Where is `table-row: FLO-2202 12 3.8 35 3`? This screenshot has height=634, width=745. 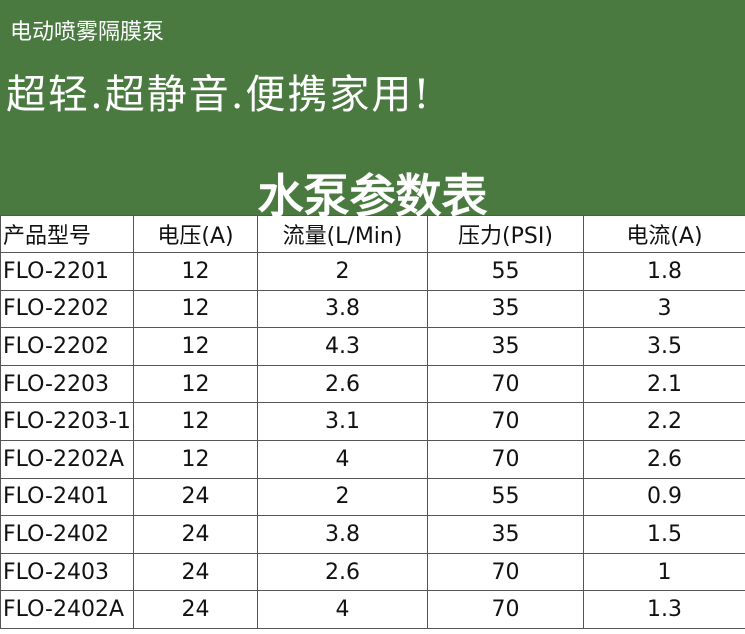
table-row: FLO-2202 12 3.8 35 3 is located at coordinates (372, 309).